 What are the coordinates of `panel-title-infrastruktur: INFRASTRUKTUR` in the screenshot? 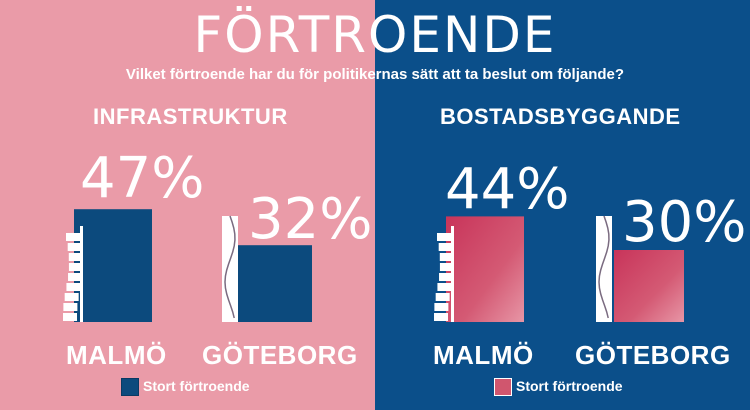 It's located at (190, 116).